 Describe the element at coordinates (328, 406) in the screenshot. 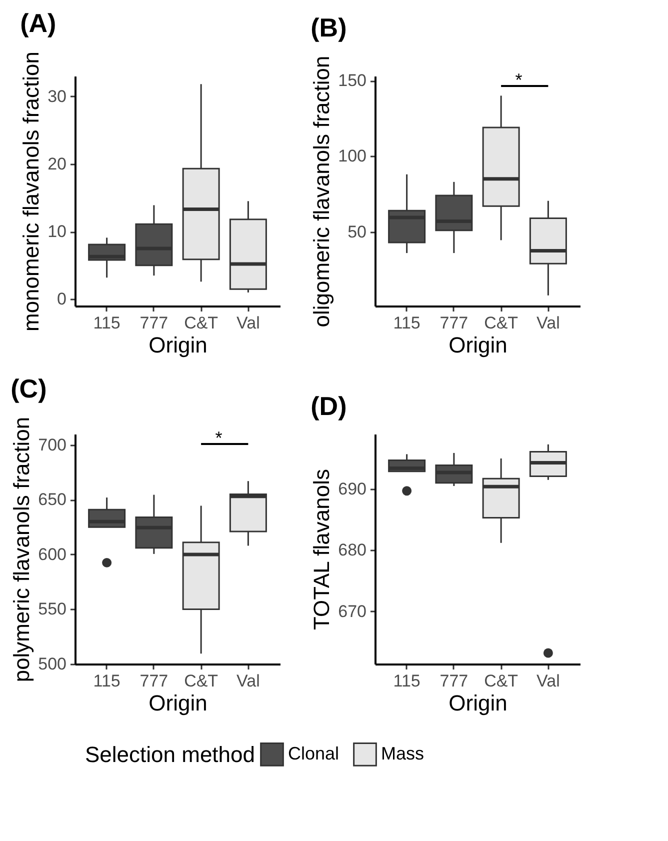

I see `chart-title: (D)` at that location.